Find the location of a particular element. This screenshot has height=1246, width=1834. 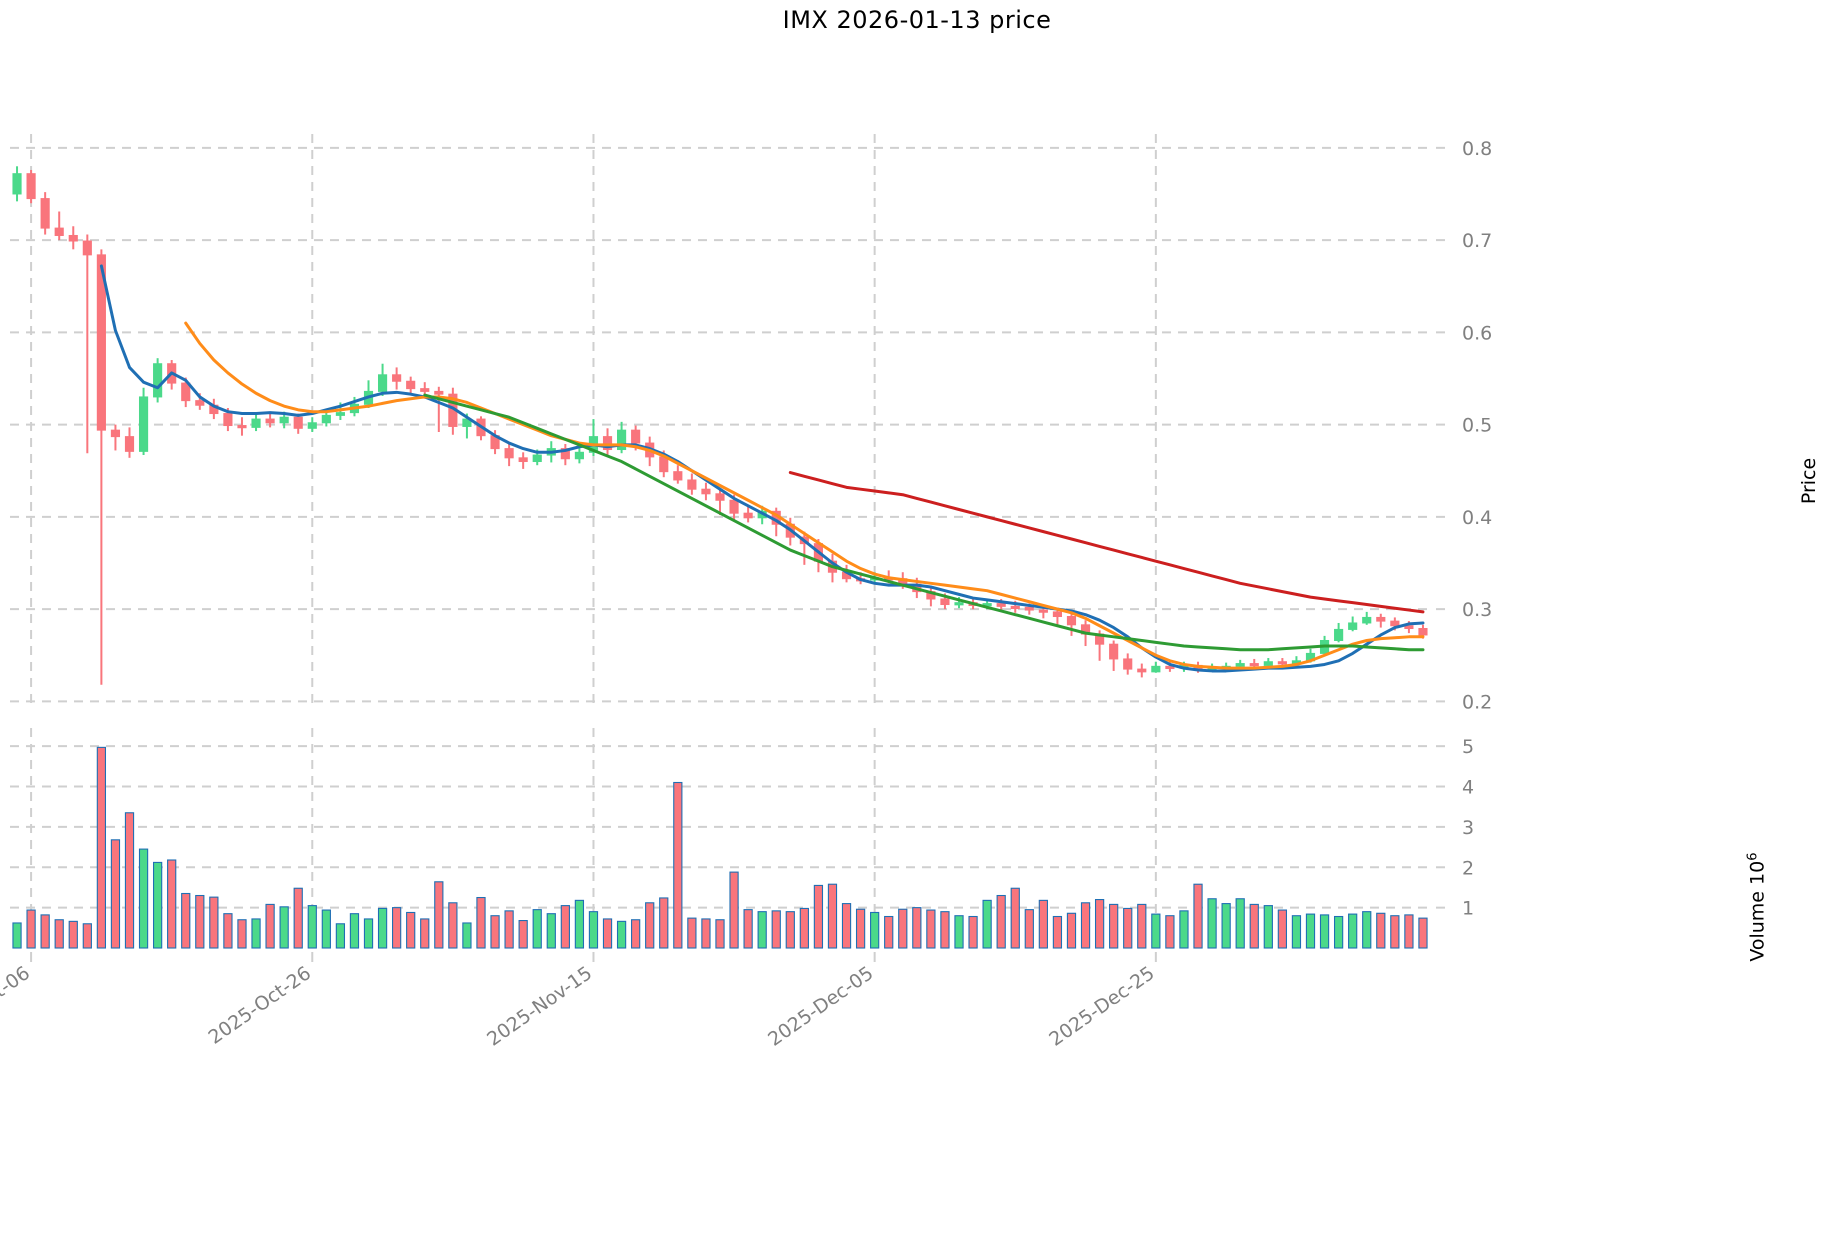

volume-tick-label: 2 is located at coordinates (1468, 868).